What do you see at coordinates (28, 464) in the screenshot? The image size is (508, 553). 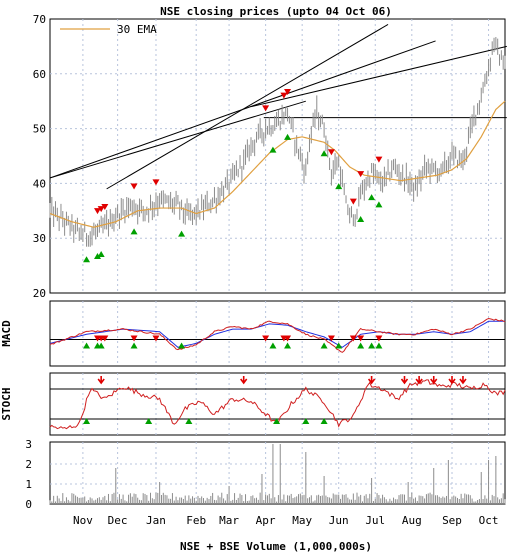 I see `volume-tick-label: 2` at bounding box center [28, 464].